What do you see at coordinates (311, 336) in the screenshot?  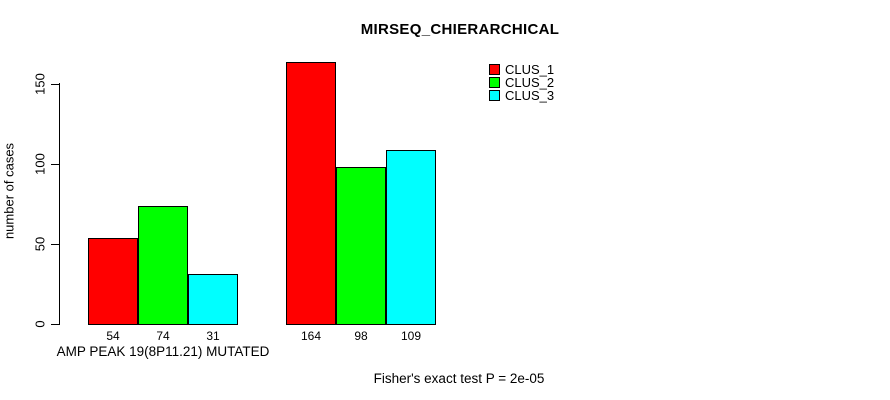 I see `bar-value-label: 164` at bounding box center [311, 336].